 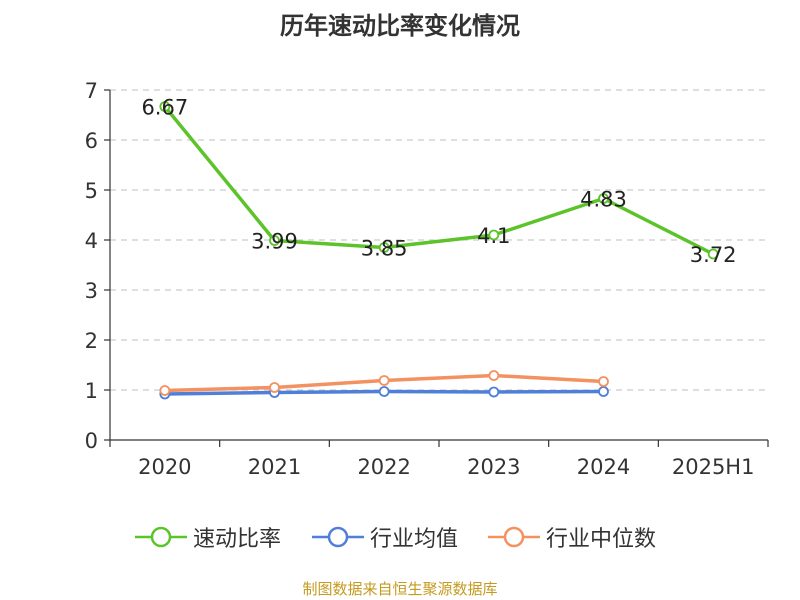 I want to click on y-tick-label: 3, so click(x=91, y=291).